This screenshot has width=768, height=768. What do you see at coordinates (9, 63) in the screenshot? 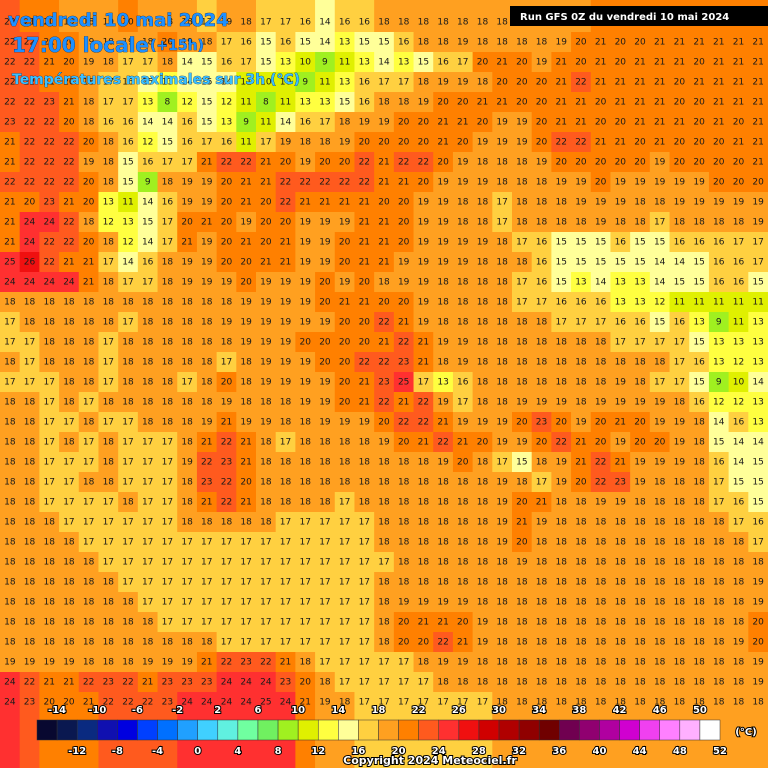
I see `temperature-value: 22` at bounding box center [9, 63].